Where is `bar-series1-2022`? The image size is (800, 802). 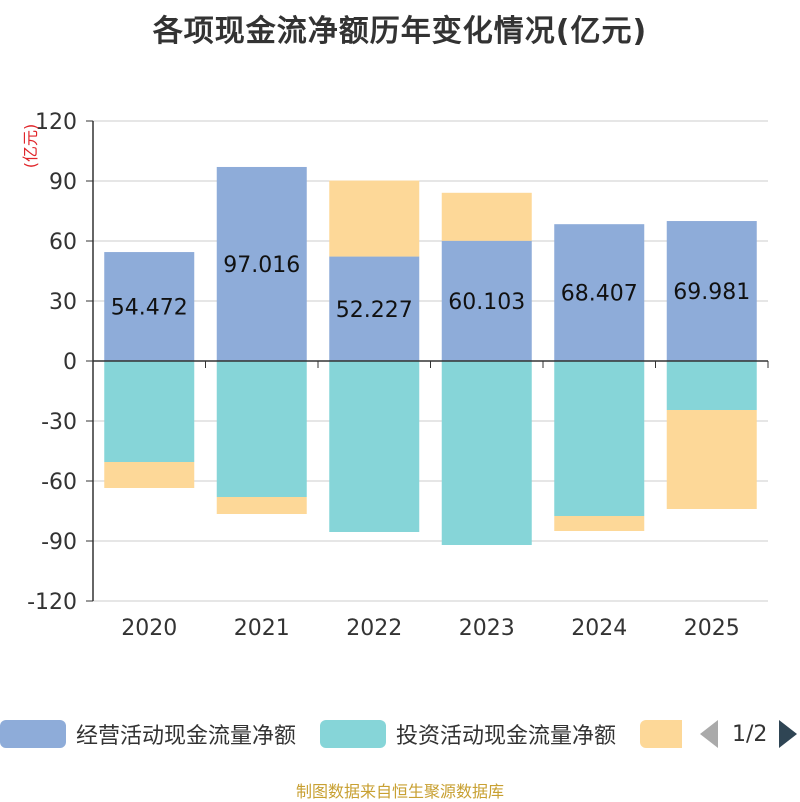
bar-series1-2022 is located at coordinates (374, 446).